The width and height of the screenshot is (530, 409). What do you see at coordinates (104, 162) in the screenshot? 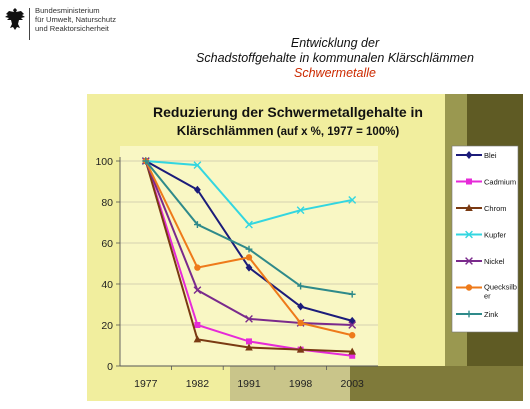
I see `y-tick-label: 100` at bounding box center [104, 162].